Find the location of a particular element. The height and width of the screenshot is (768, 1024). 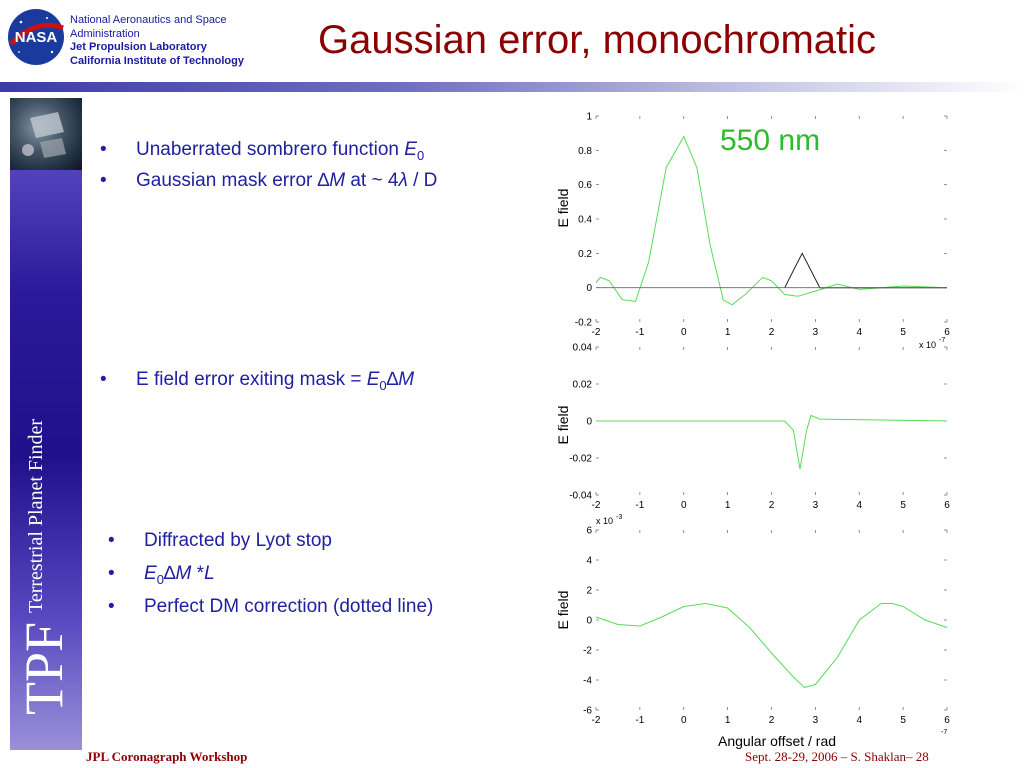

header-rule is located at coordinates (512, 87).